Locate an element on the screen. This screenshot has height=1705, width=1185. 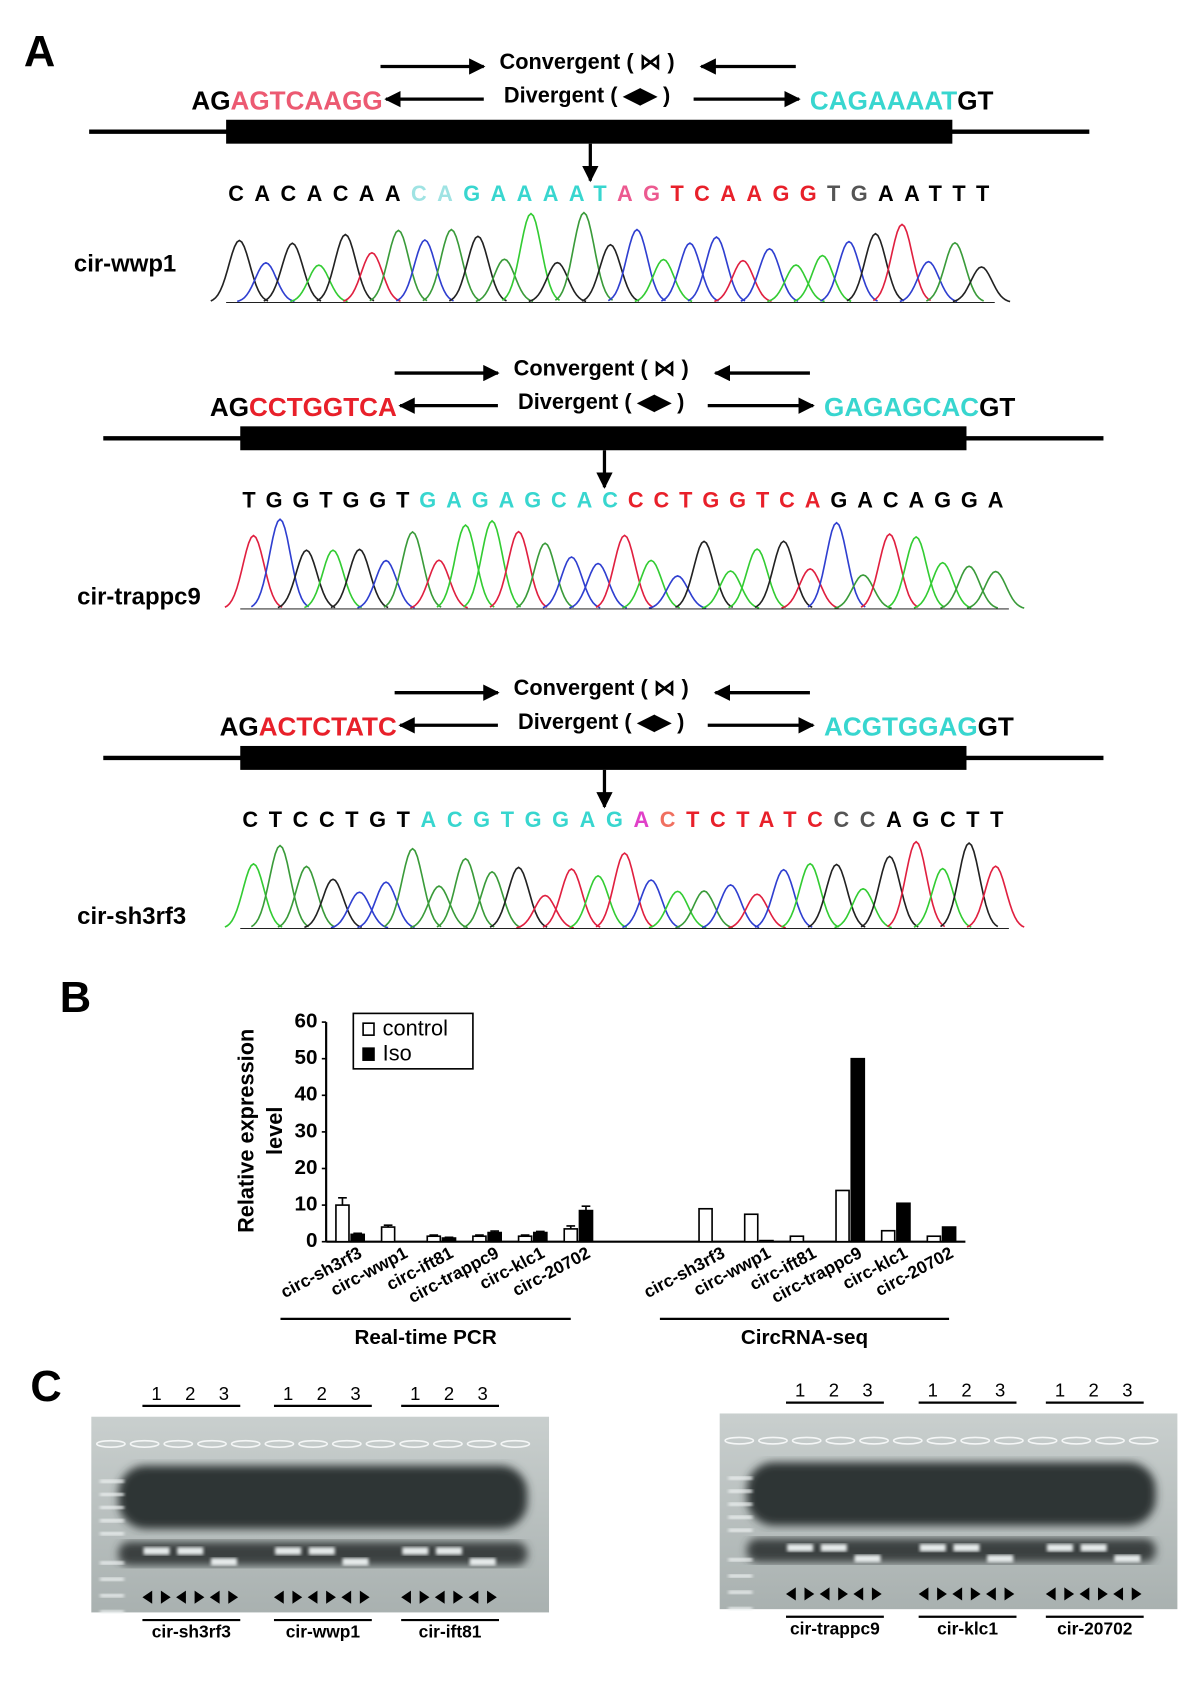
junction-sequence: ACGTGGAGGT is located at coordinates (919, 726).